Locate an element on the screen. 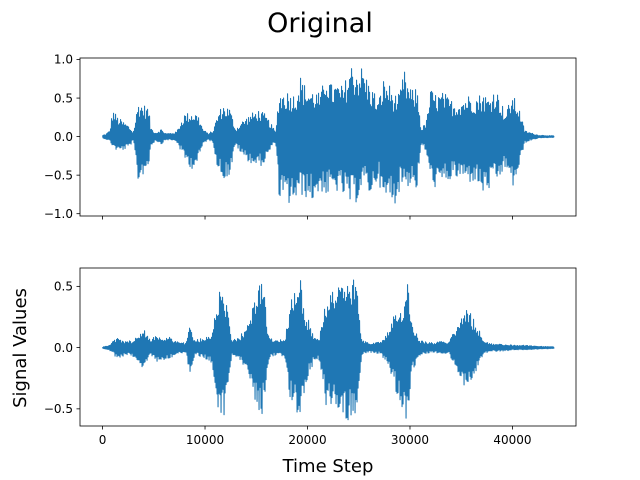 The image size is (640, 480). x-tick-label: 30000 is located at coordinates (410, 440).